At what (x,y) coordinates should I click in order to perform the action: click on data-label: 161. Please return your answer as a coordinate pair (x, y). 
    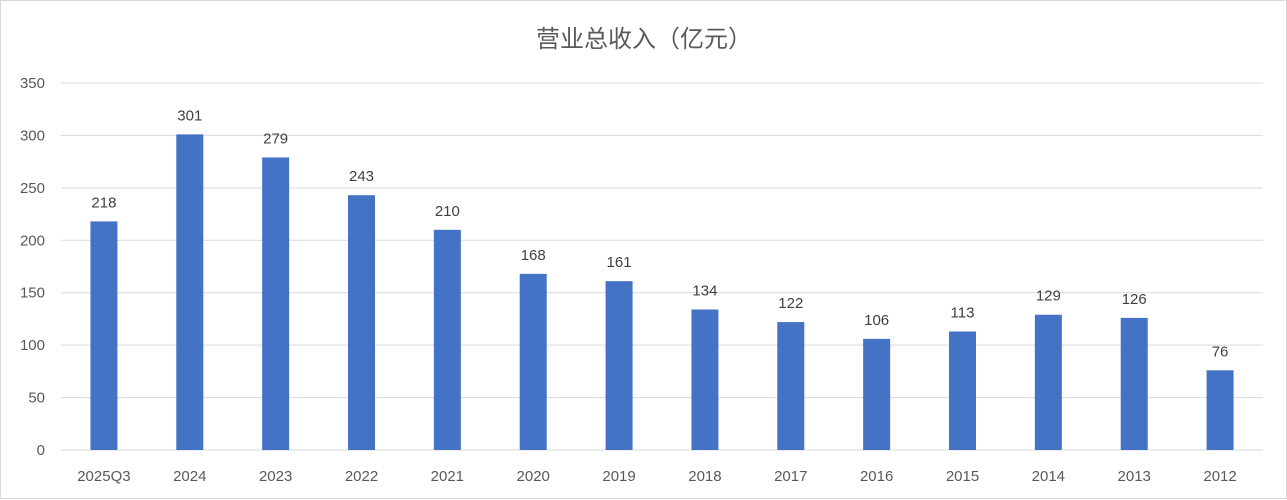
    Looking at the image, I should click on (619, 262).